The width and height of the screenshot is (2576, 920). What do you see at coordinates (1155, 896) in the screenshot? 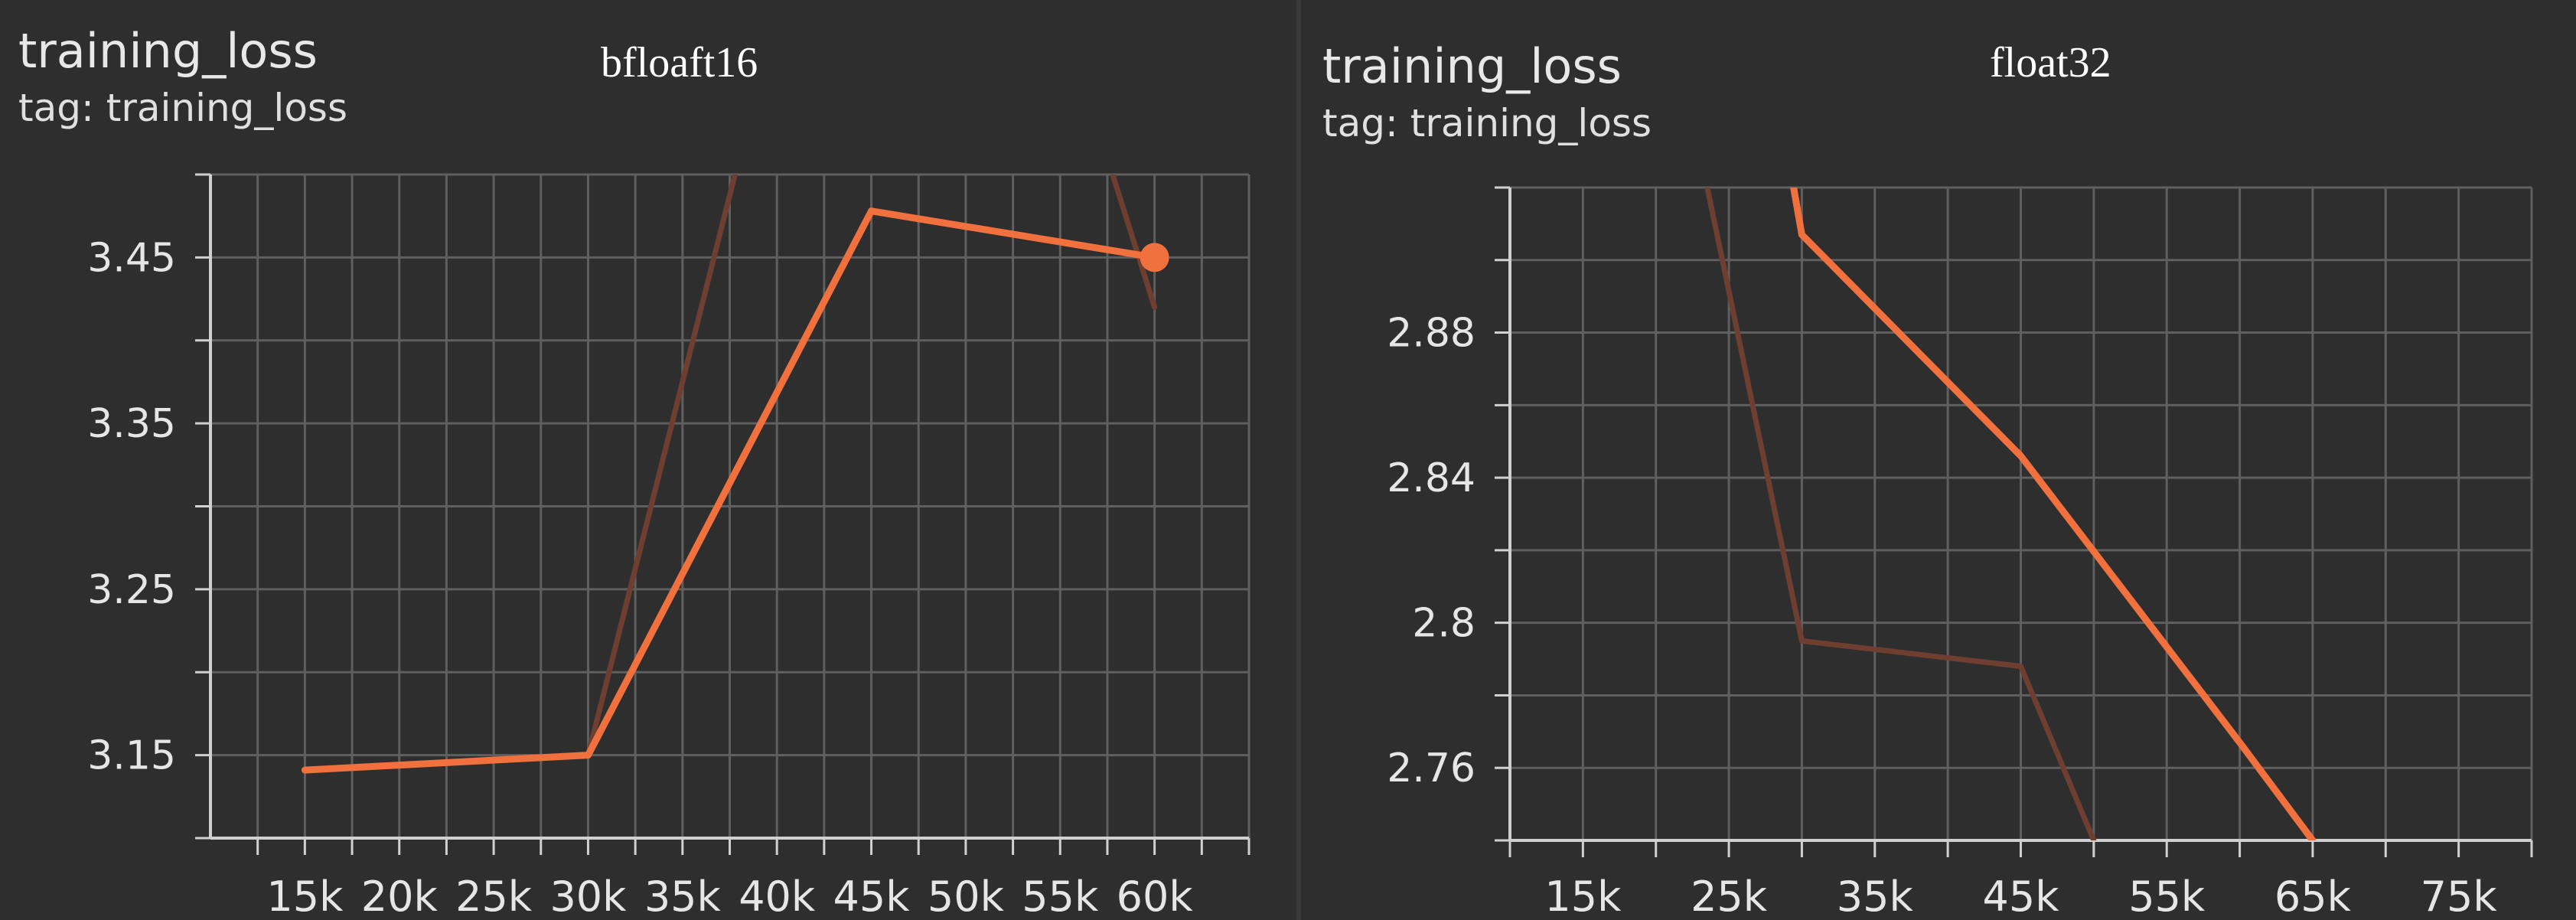
I see `x-tick-label: 60k` at bounding box center [1155, 896].